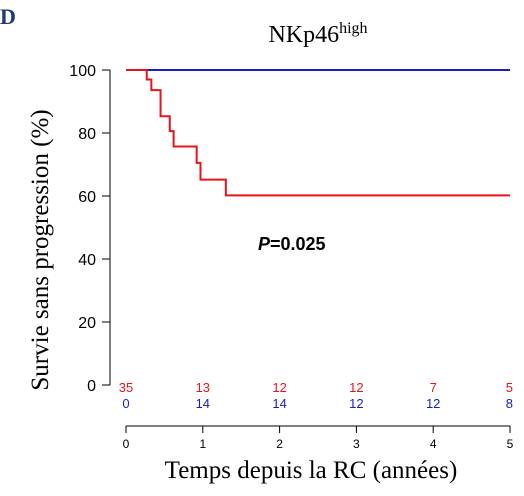  What do you see at coordinates (91, 386) in the screenshot?
I see `y-tick-label: 0` at bounding box center [91, 386].